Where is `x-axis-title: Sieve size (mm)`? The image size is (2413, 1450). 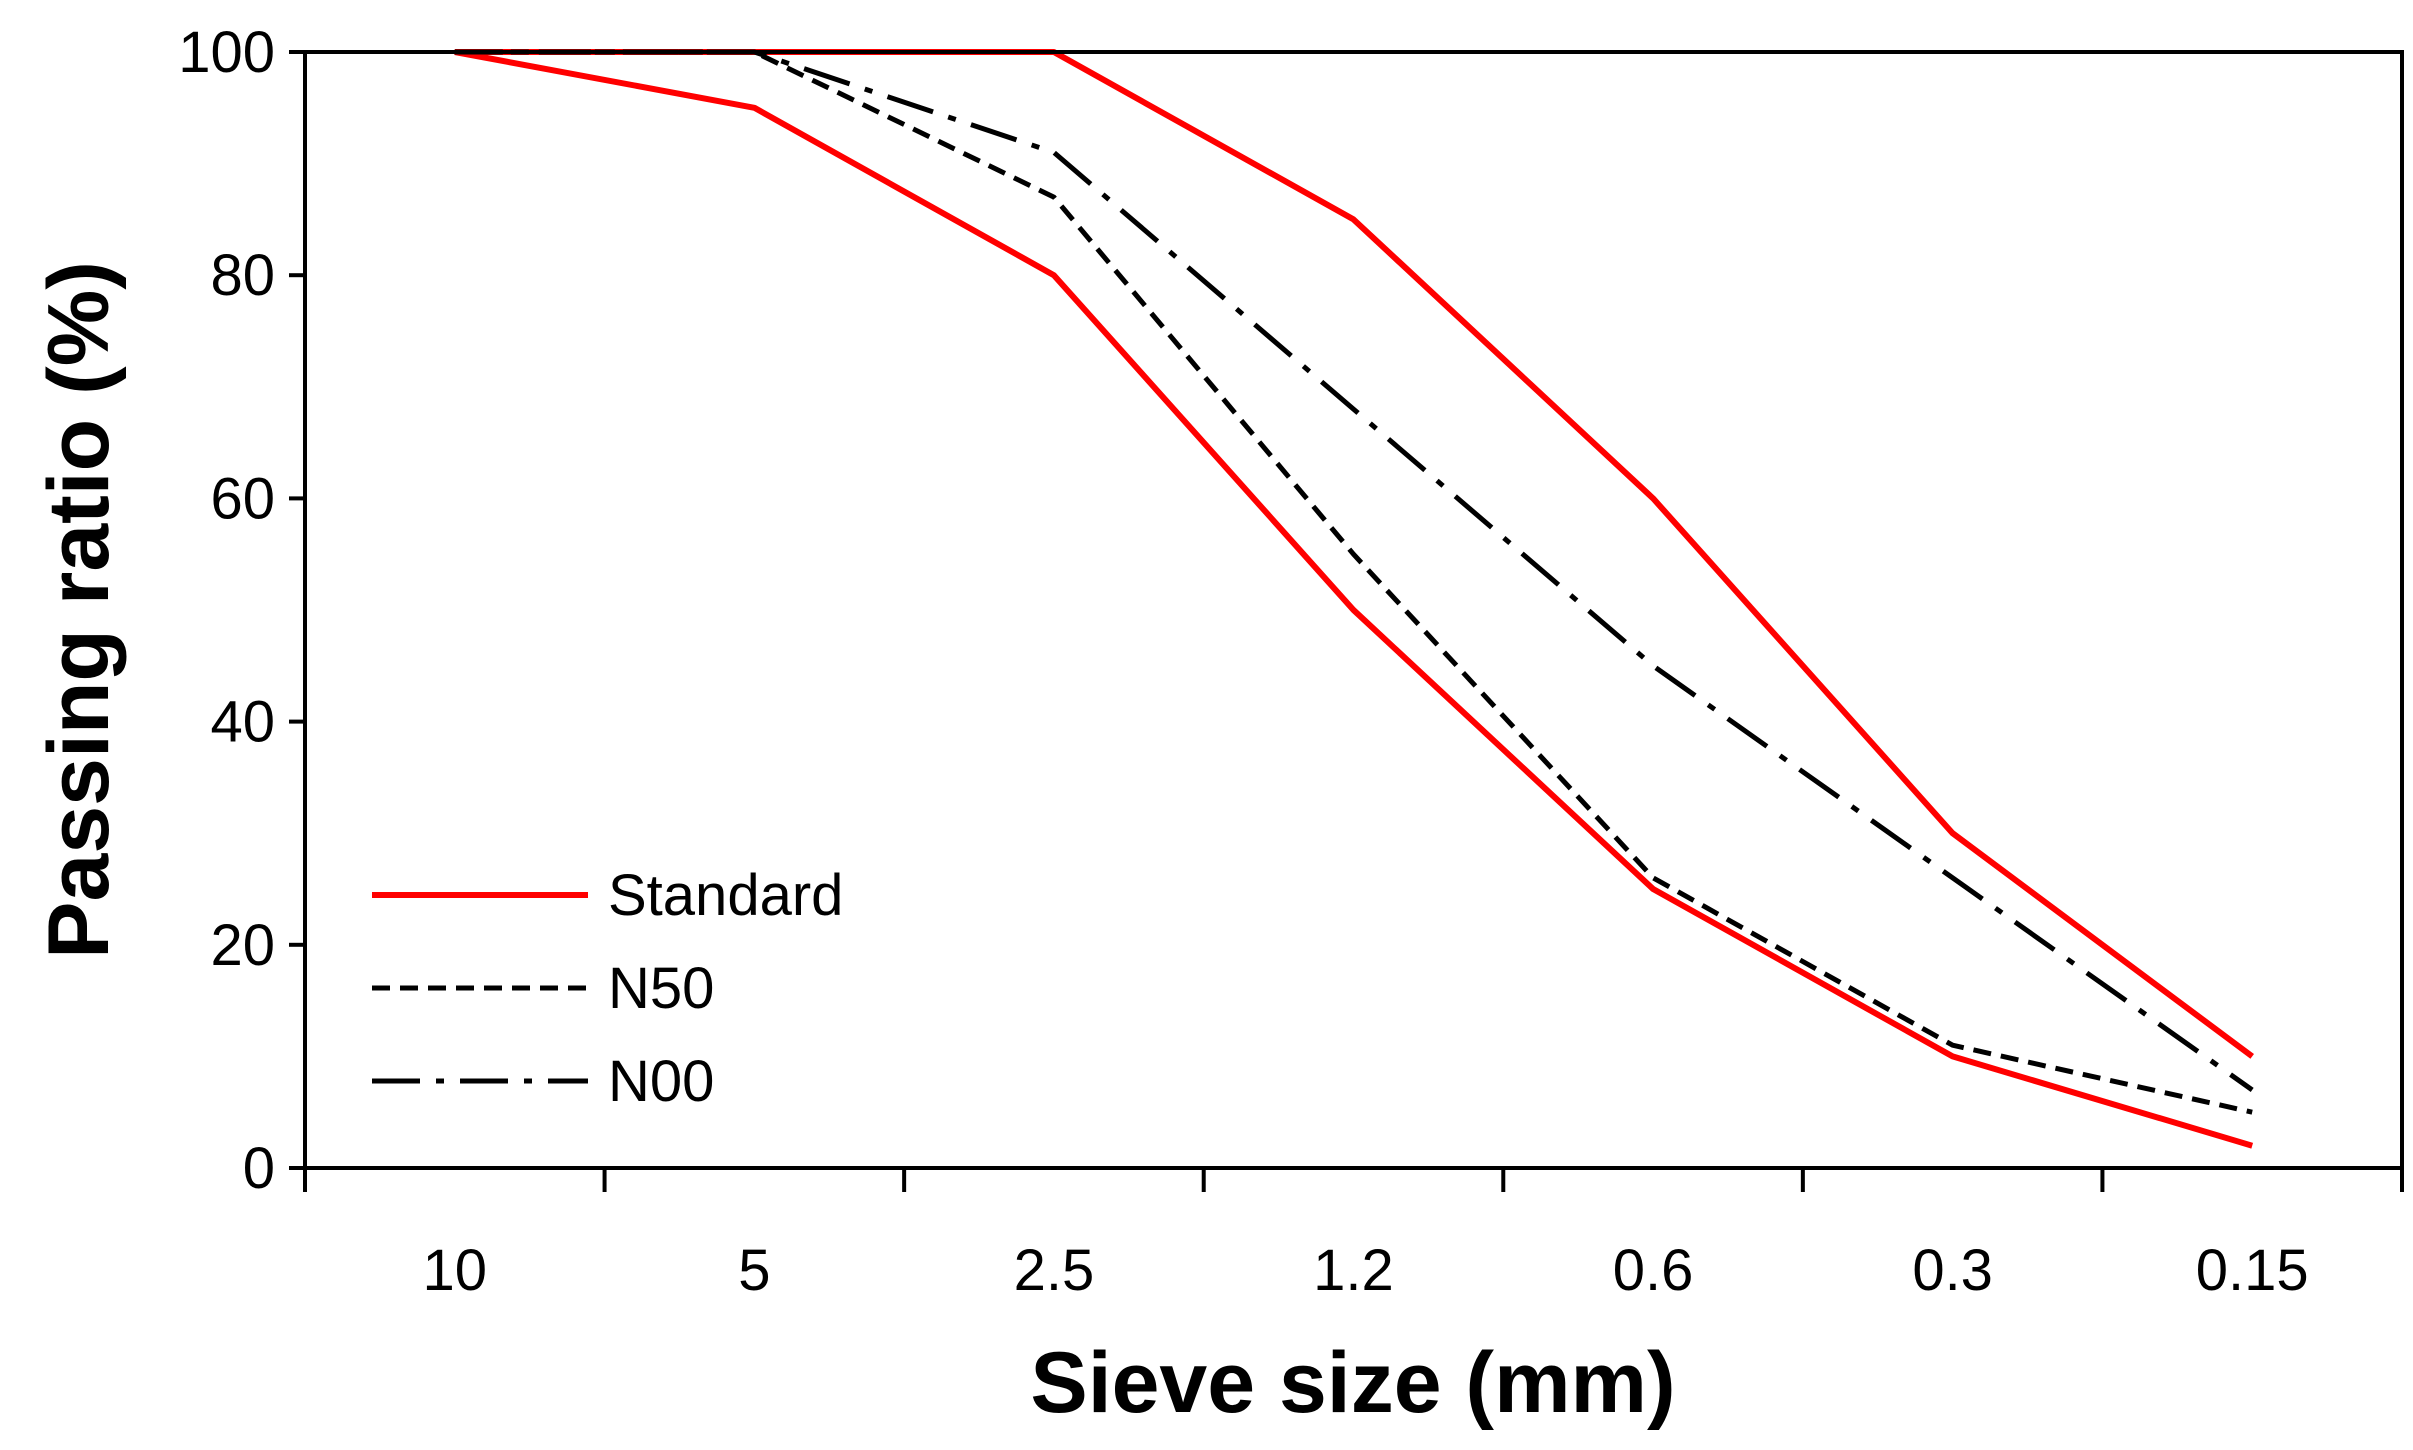
x-axis-title: Sieve size (mm) is located at coordinates (1352, 1383).